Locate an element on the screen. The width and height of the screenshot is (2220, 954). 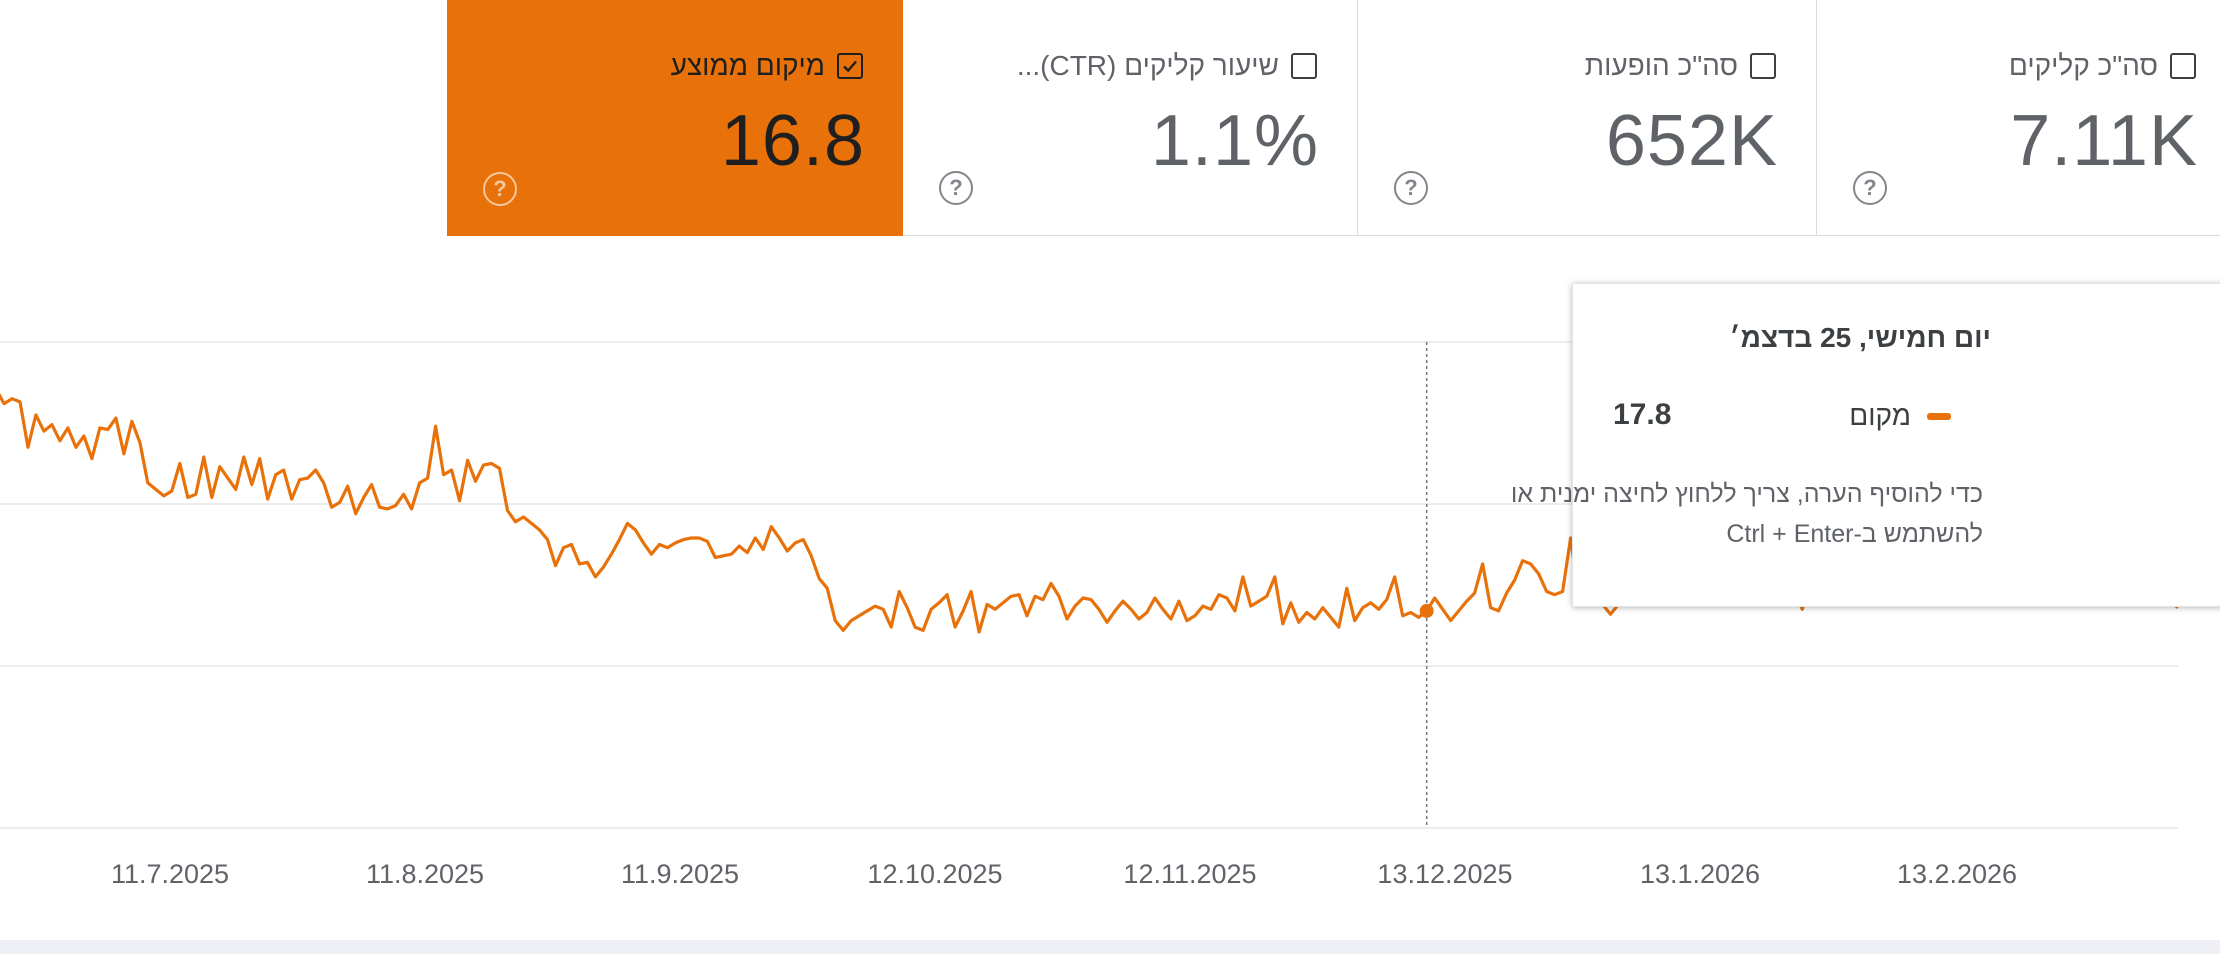
check-icon is located at coordinates (850, 66).